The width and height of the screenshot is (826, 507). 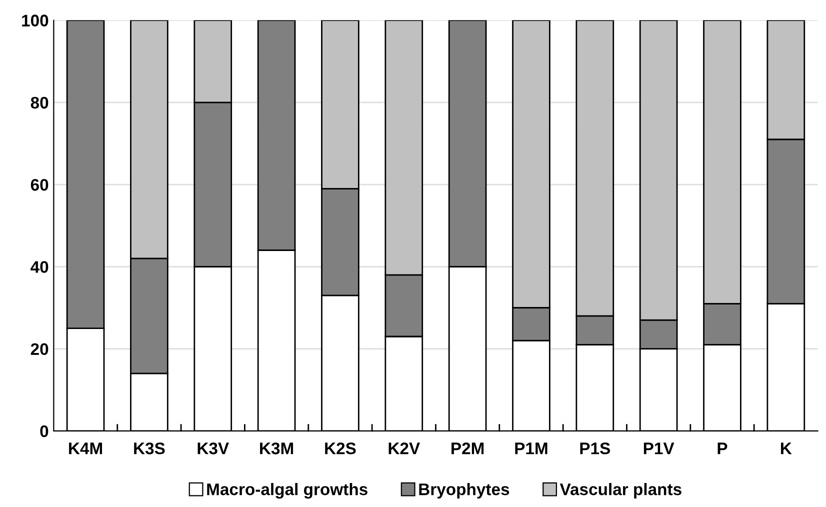 What do you see at coordinates (85, 448) in the screenshot?
I see `x-tick-label: K4M` at bounding box center [85, 448].